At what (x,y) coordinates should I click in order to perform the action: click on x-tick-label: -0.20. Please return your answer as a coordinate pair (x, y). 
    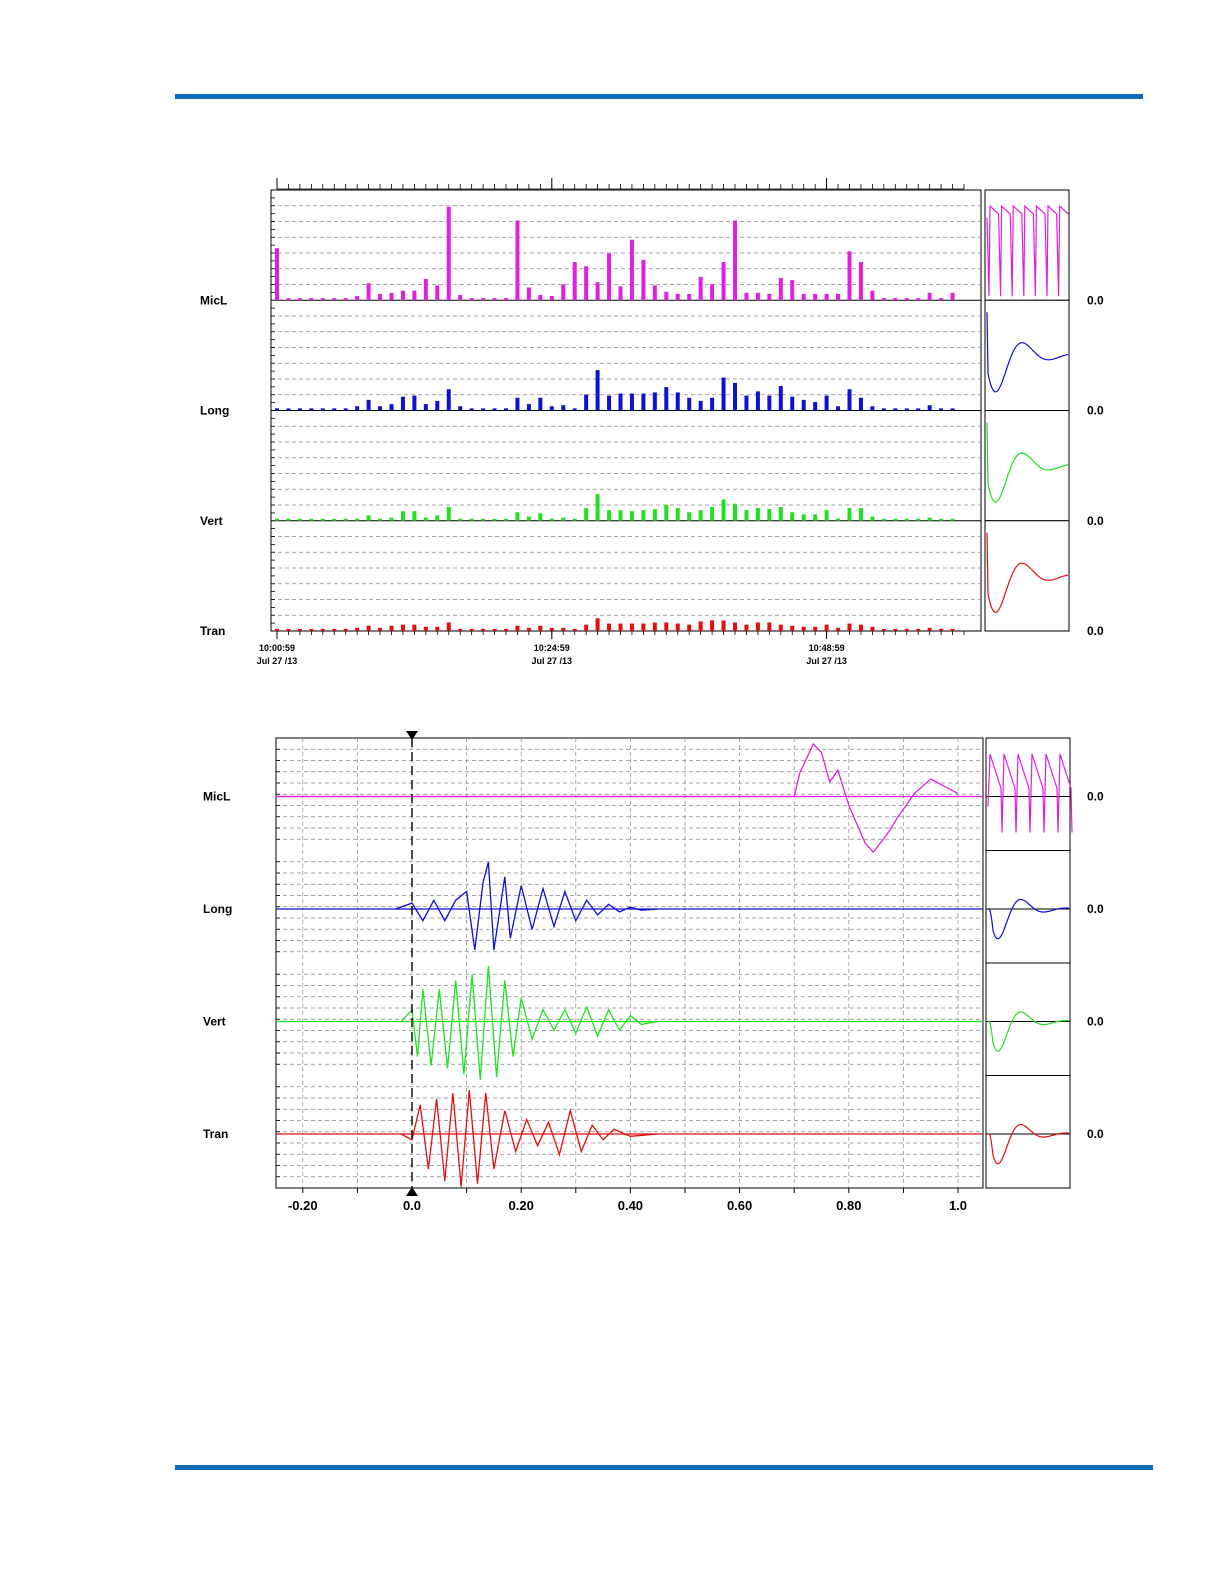
    Looking at the image, I should click on (303, 1205).